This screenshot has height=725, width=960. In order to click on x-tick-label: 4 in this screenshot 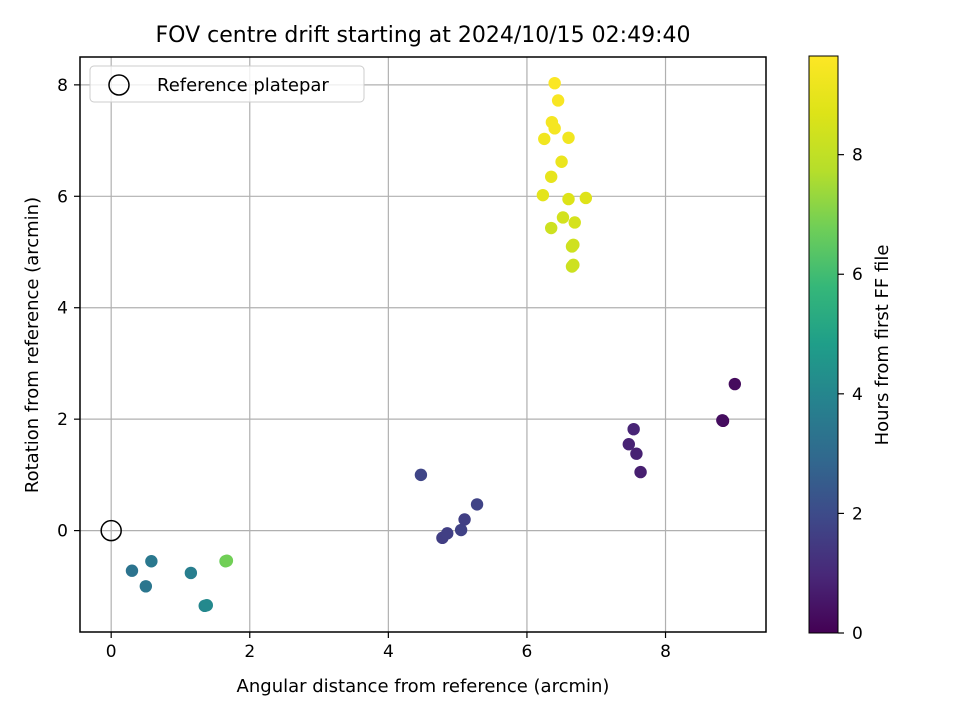, I will do `click(388, 652)`.